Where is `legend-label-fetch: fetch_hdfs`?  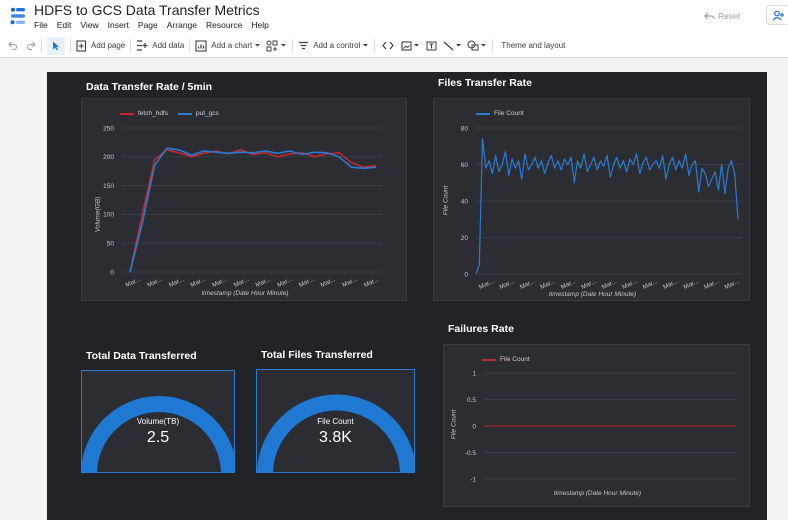
legend-label-fetch: fetch_hdfs is located at coordinates (153, 113).